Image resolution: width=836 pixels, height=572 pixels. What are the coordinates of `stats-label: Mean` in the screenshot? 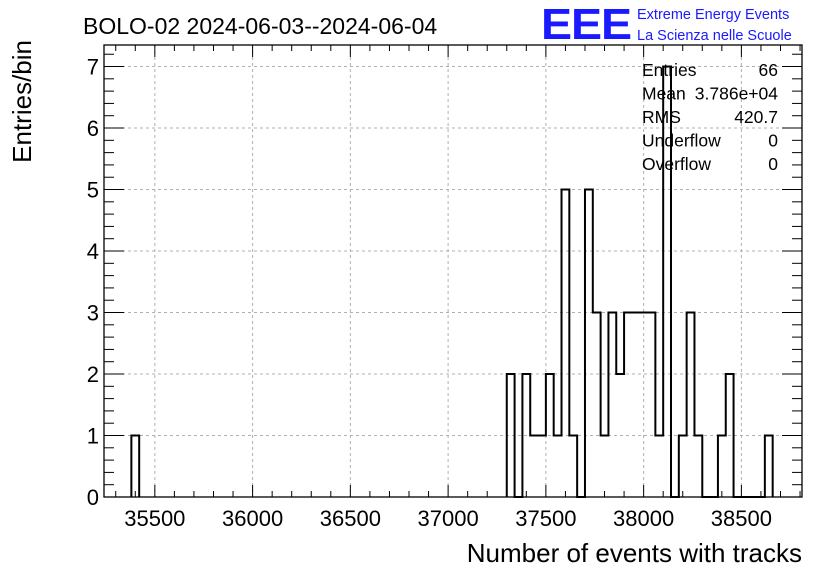 It's located at (664, 94).